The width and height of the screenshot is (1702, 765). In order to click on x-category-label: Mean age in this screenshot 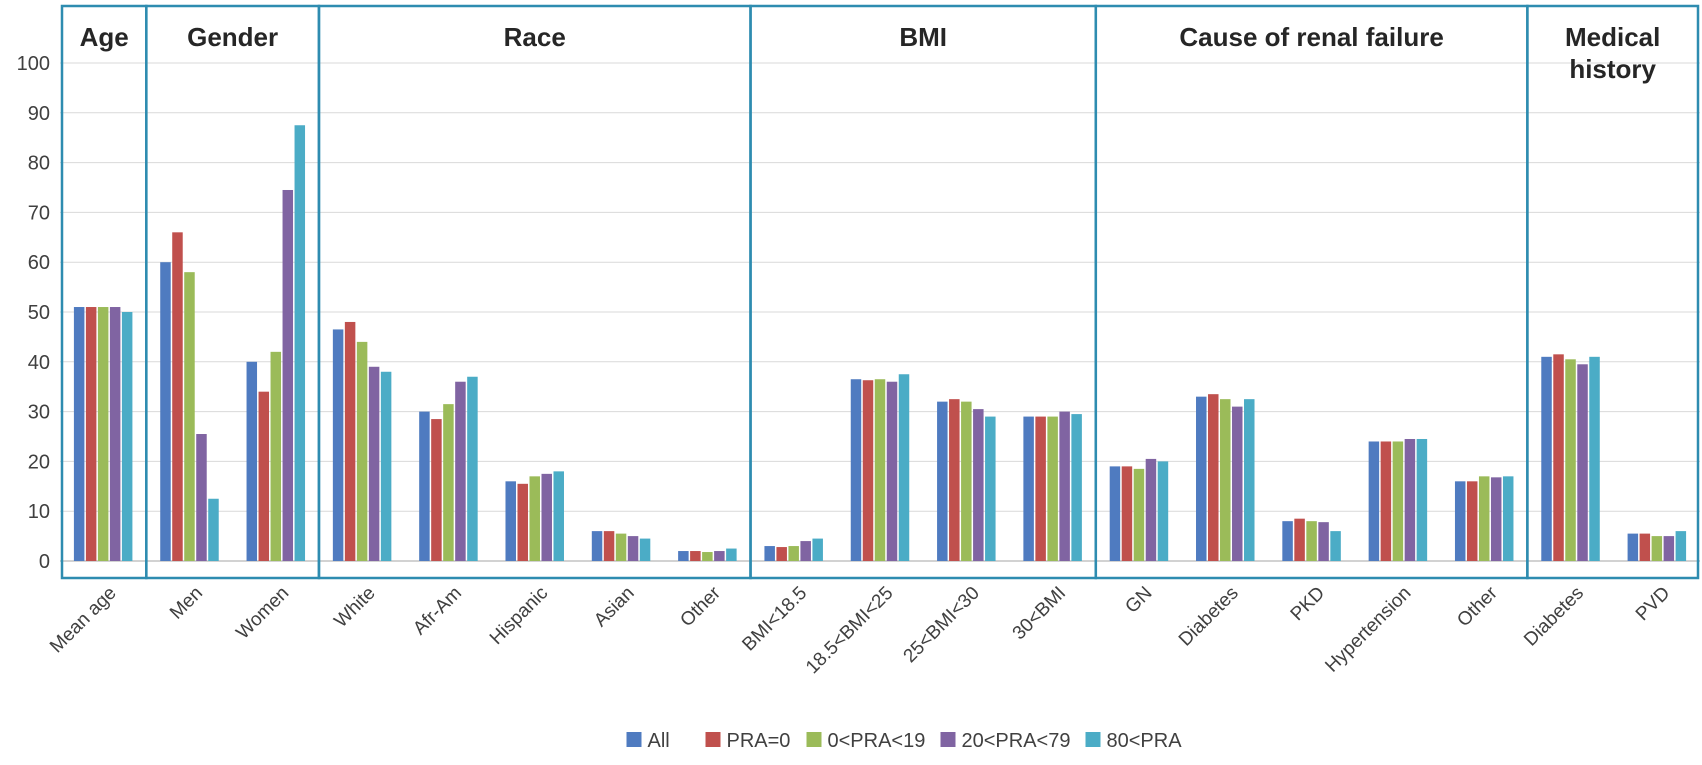, I will do `click(83, 620)`.